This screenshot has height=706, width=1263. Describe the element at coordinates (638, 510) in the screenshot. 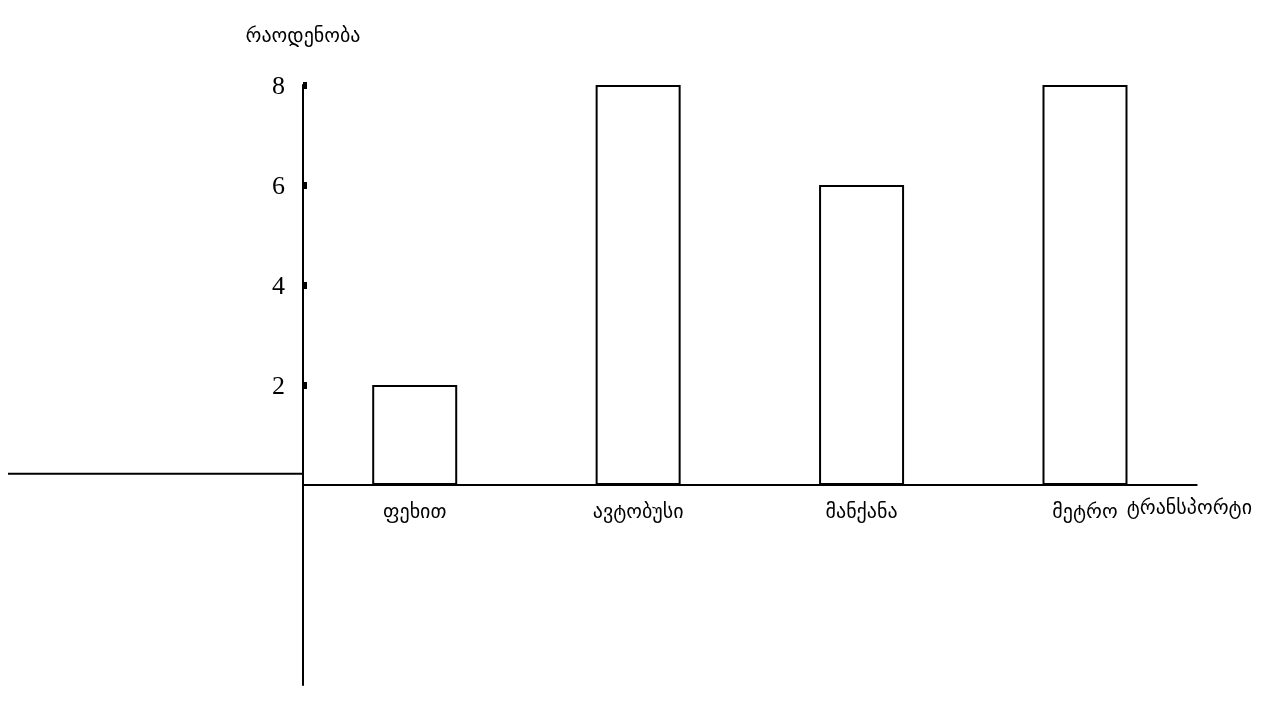

I see `x-tick-label: ავტობუსი` at that location.